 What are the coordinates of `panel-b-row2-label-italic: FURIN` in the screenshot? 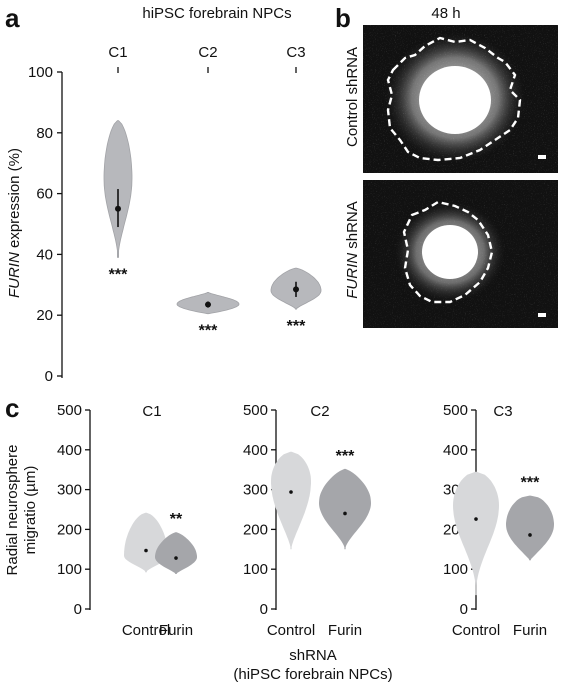 It's located at (352, 276).